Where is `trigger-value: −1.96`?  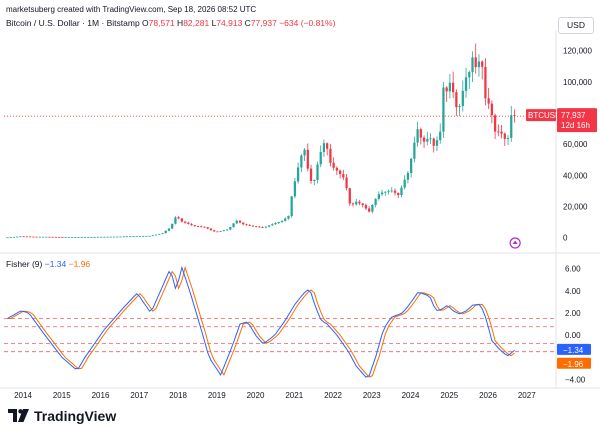
trigger-value: −1.96 is located at coordinates (79, 264).